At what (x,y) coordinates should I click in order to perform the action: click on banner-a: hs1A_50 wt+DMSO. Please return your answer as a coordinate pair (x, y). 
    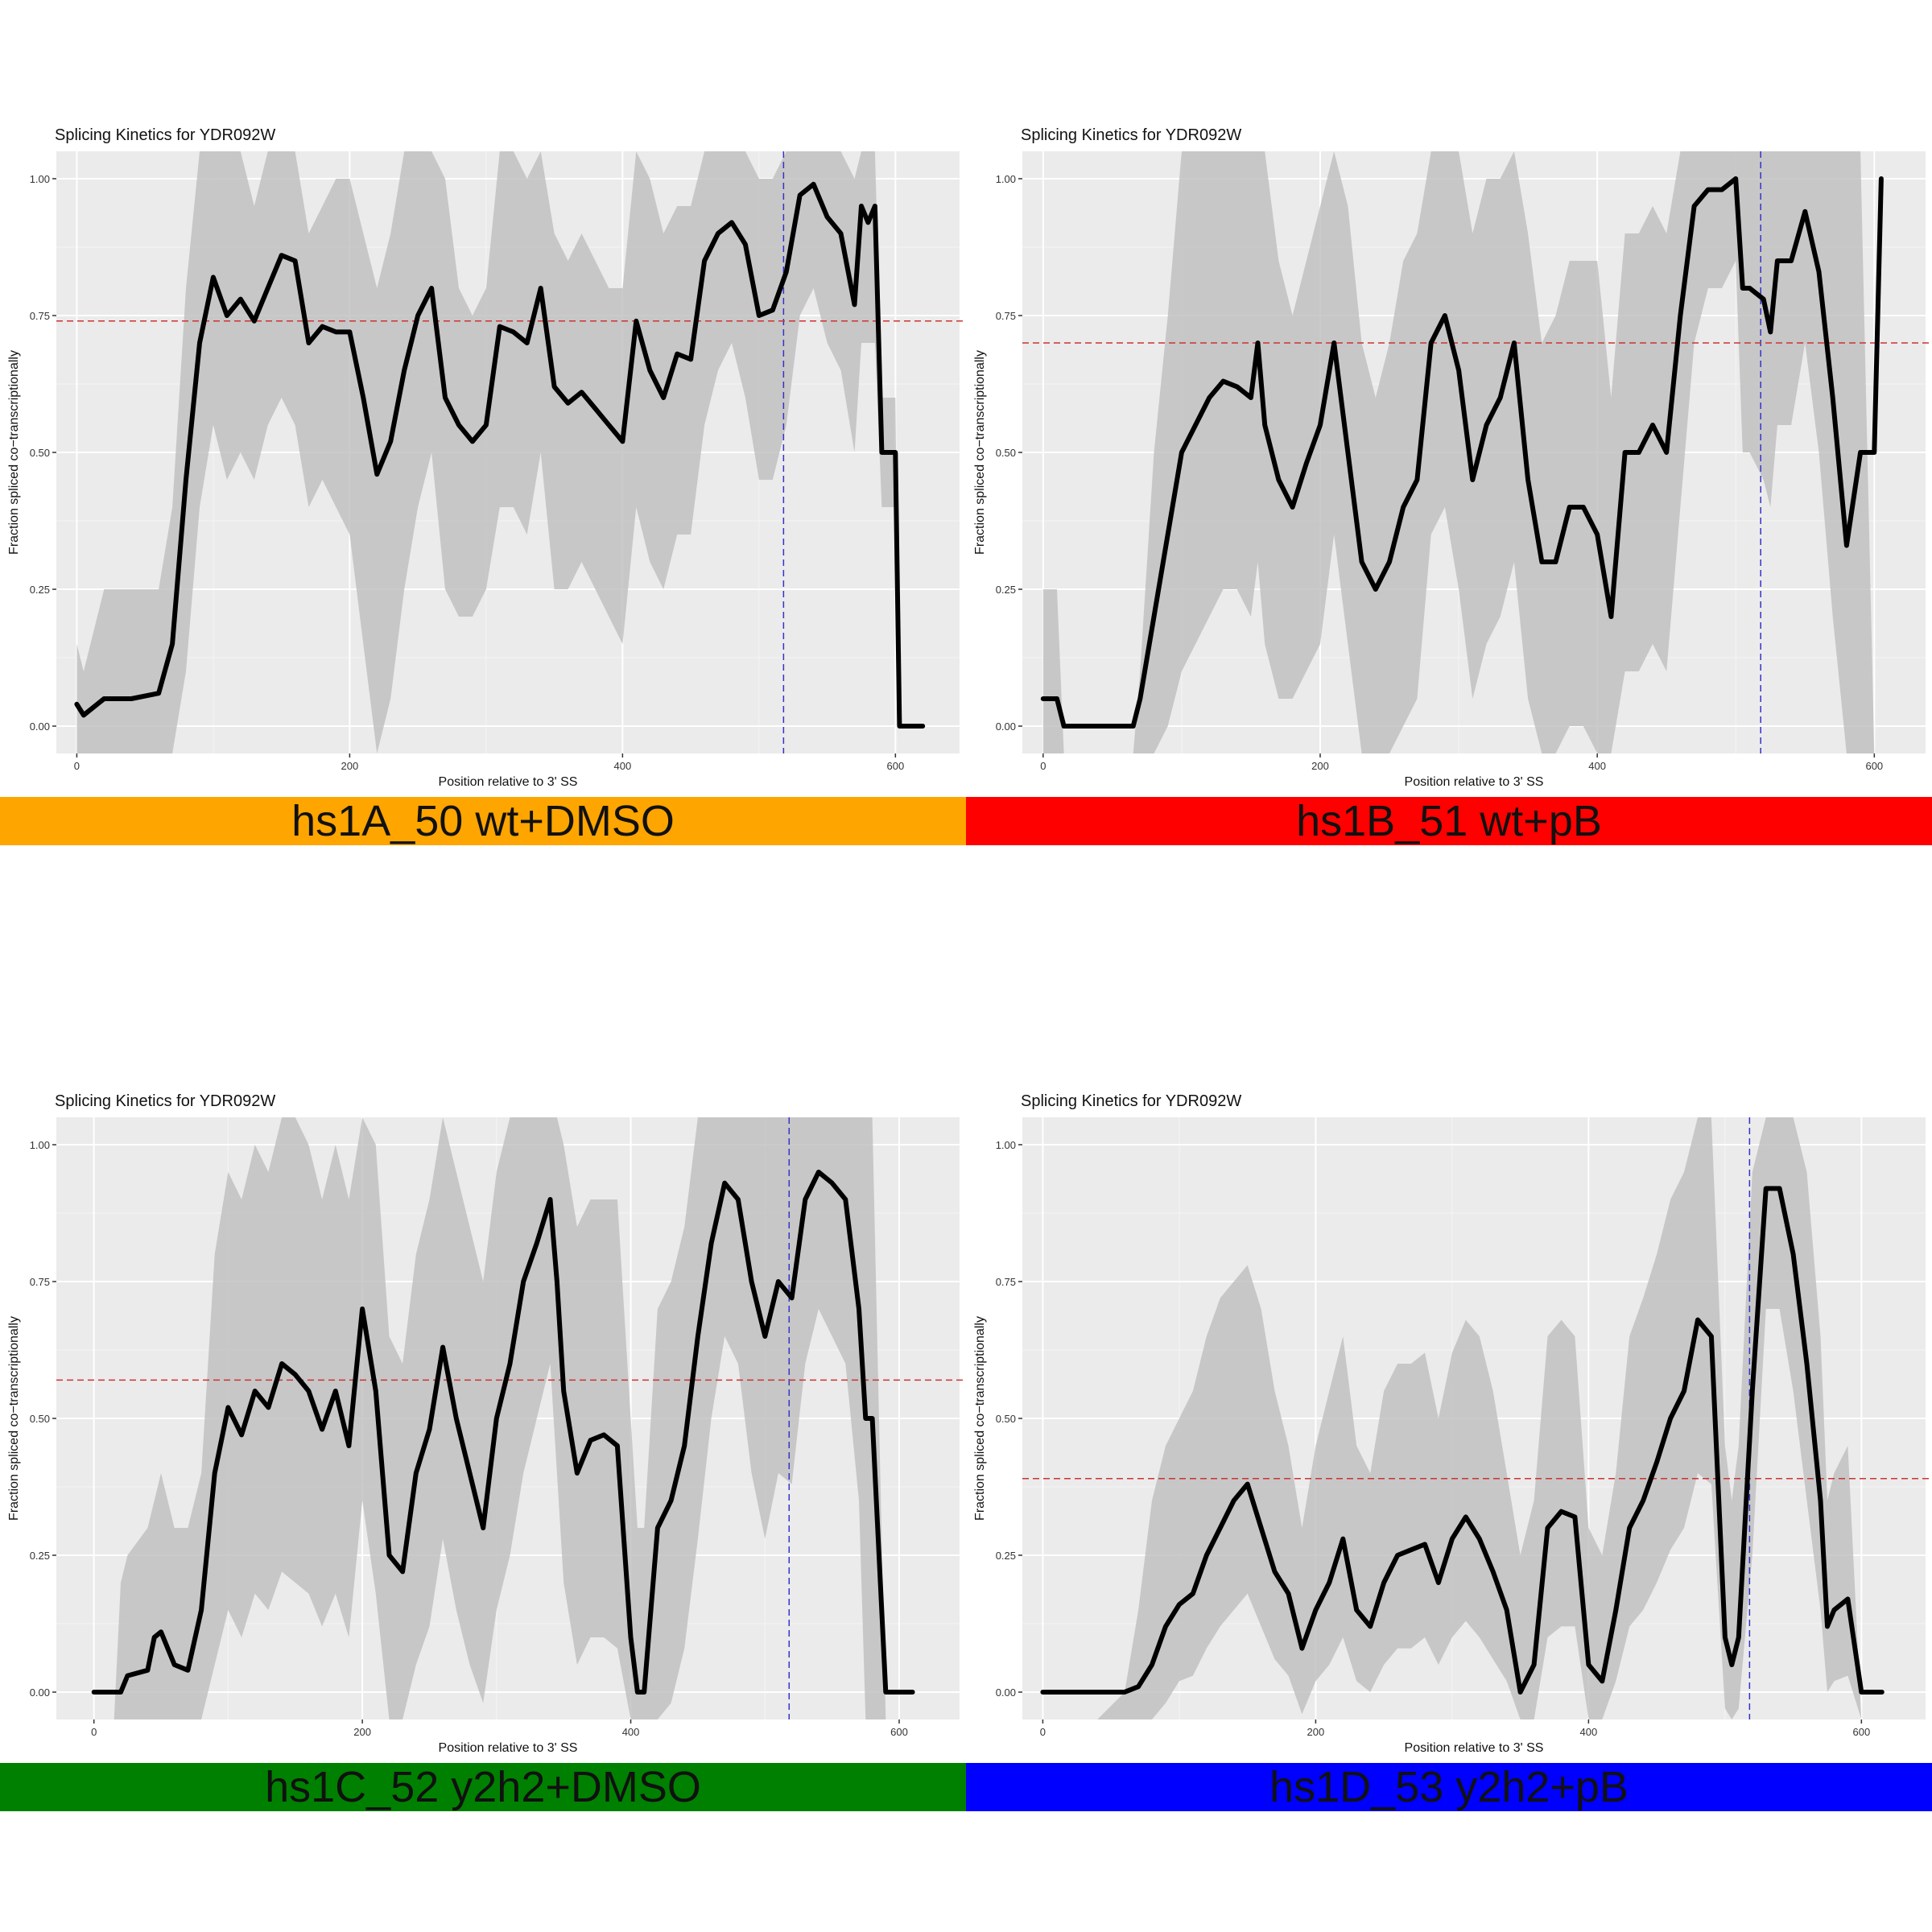
    Looking at the image, I should click on (483, 821).